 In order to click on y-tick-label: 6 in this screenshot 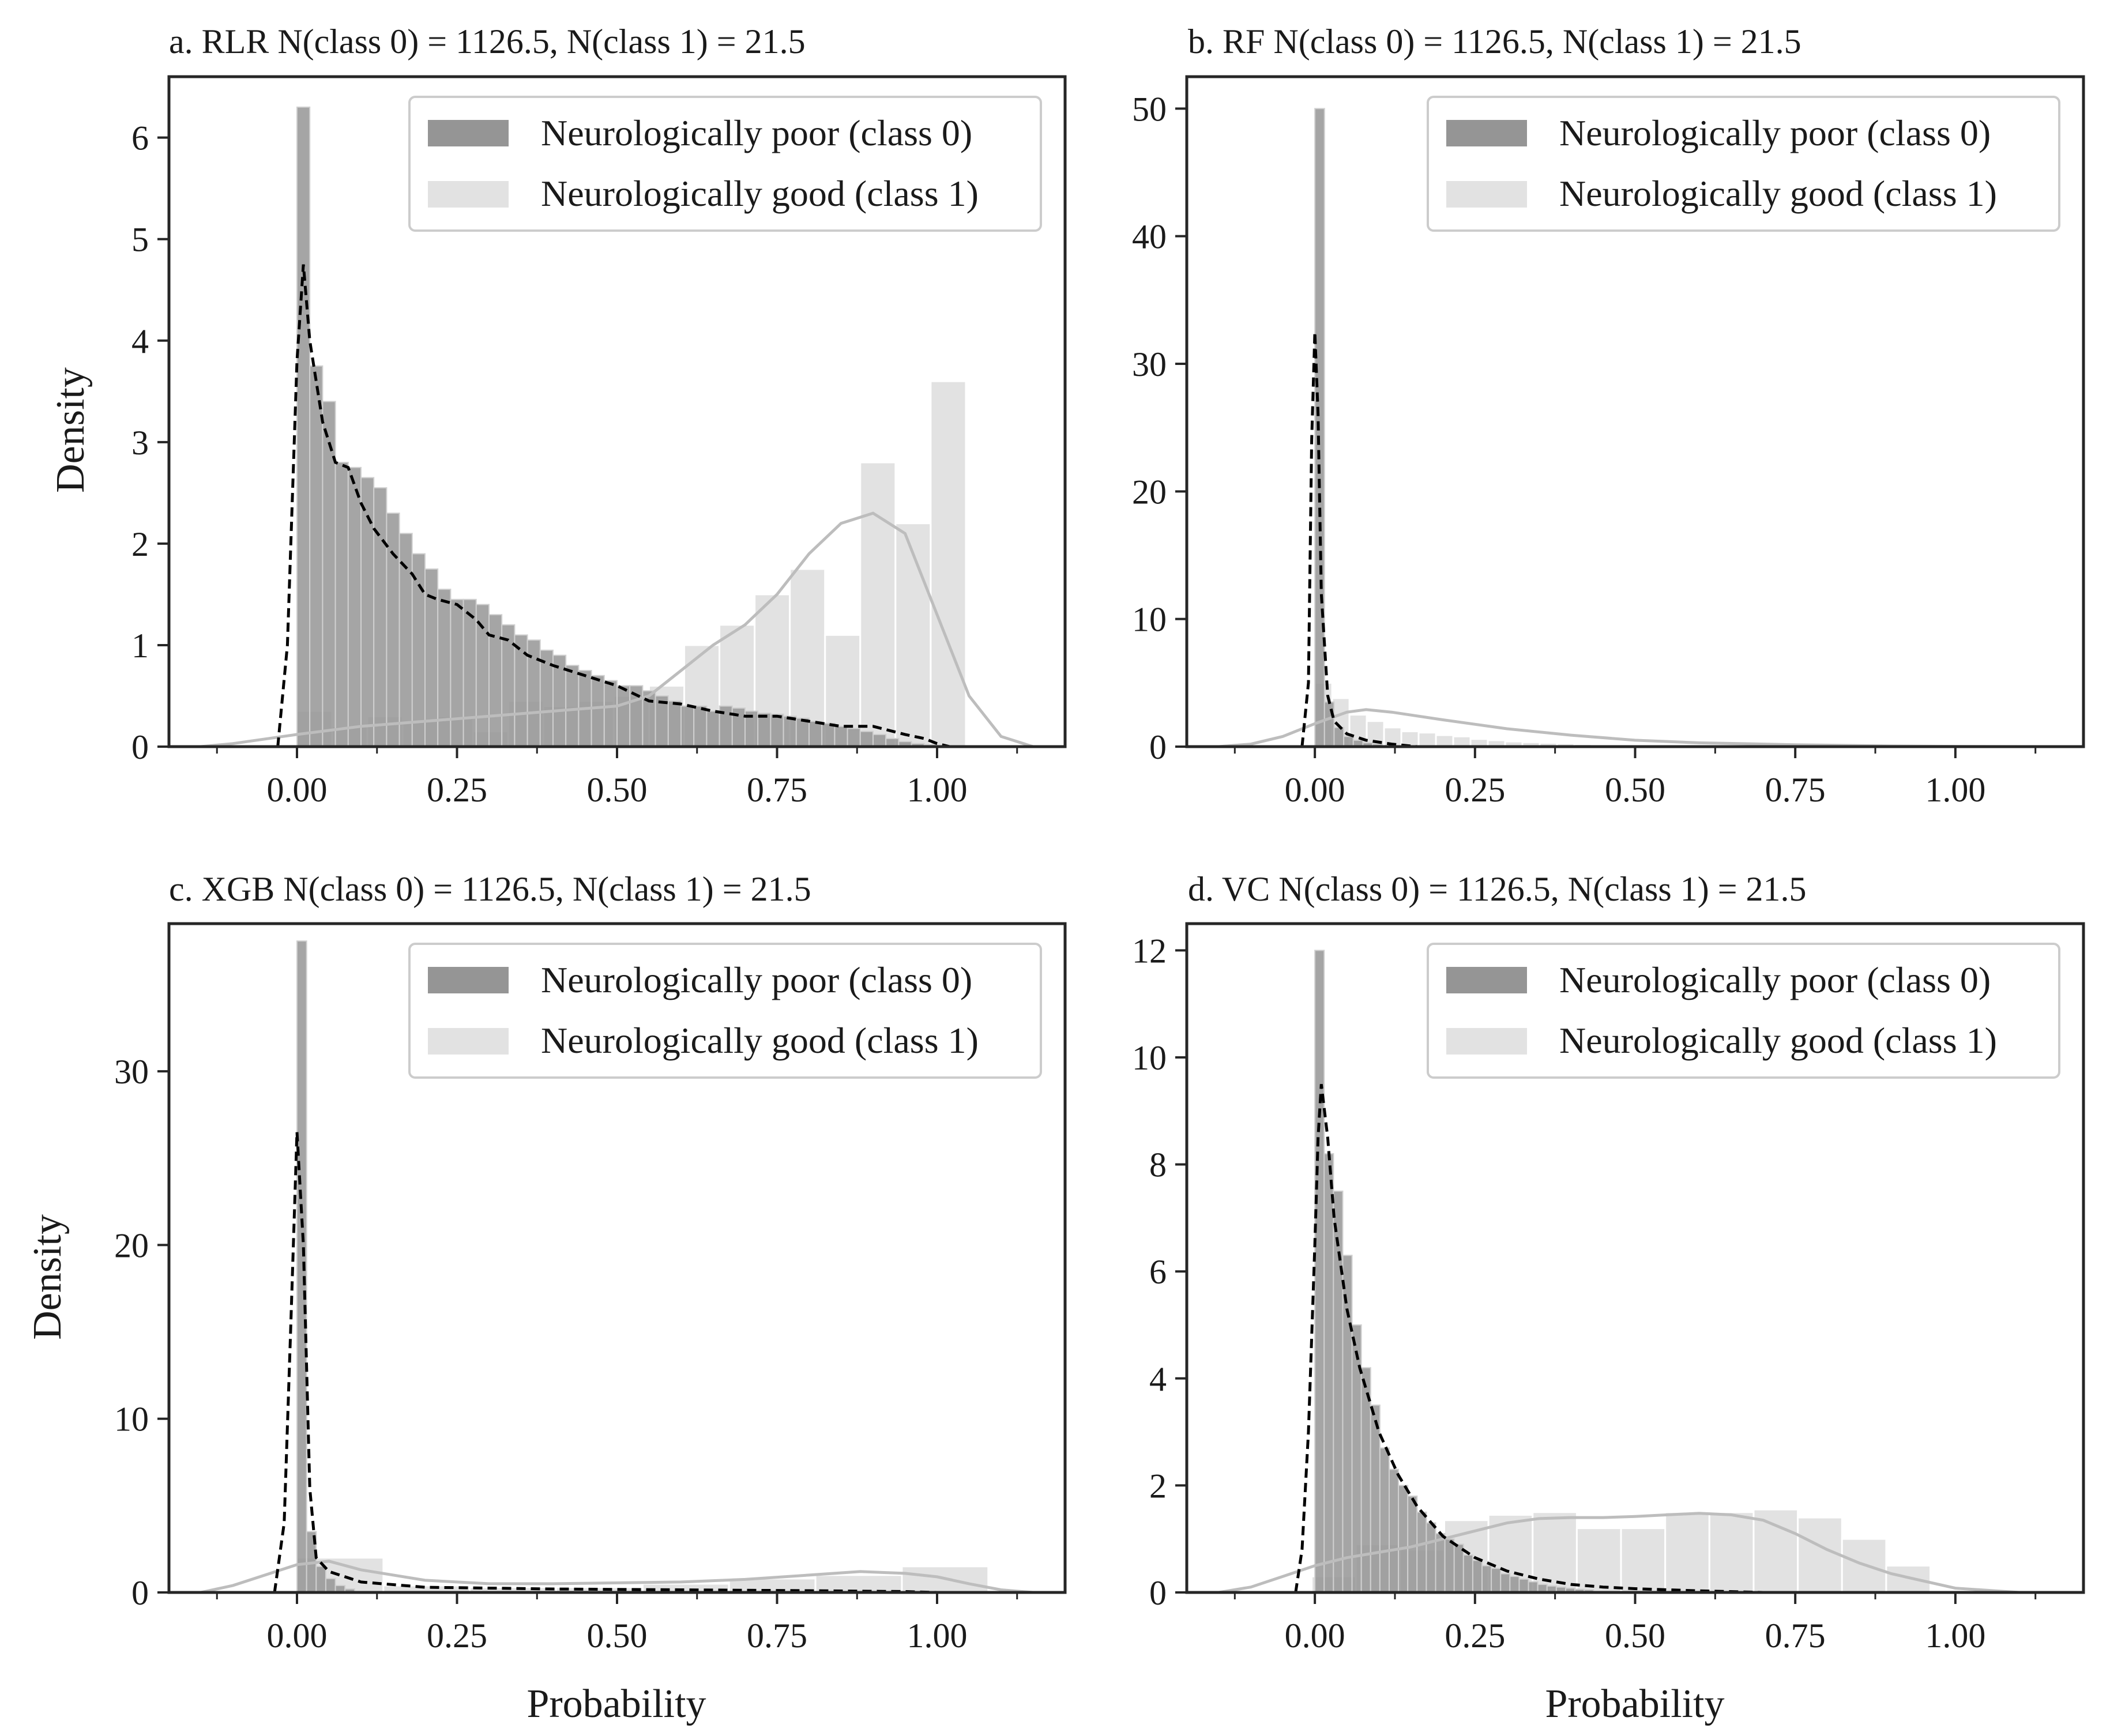, I will do `click(1158, 1272)`.